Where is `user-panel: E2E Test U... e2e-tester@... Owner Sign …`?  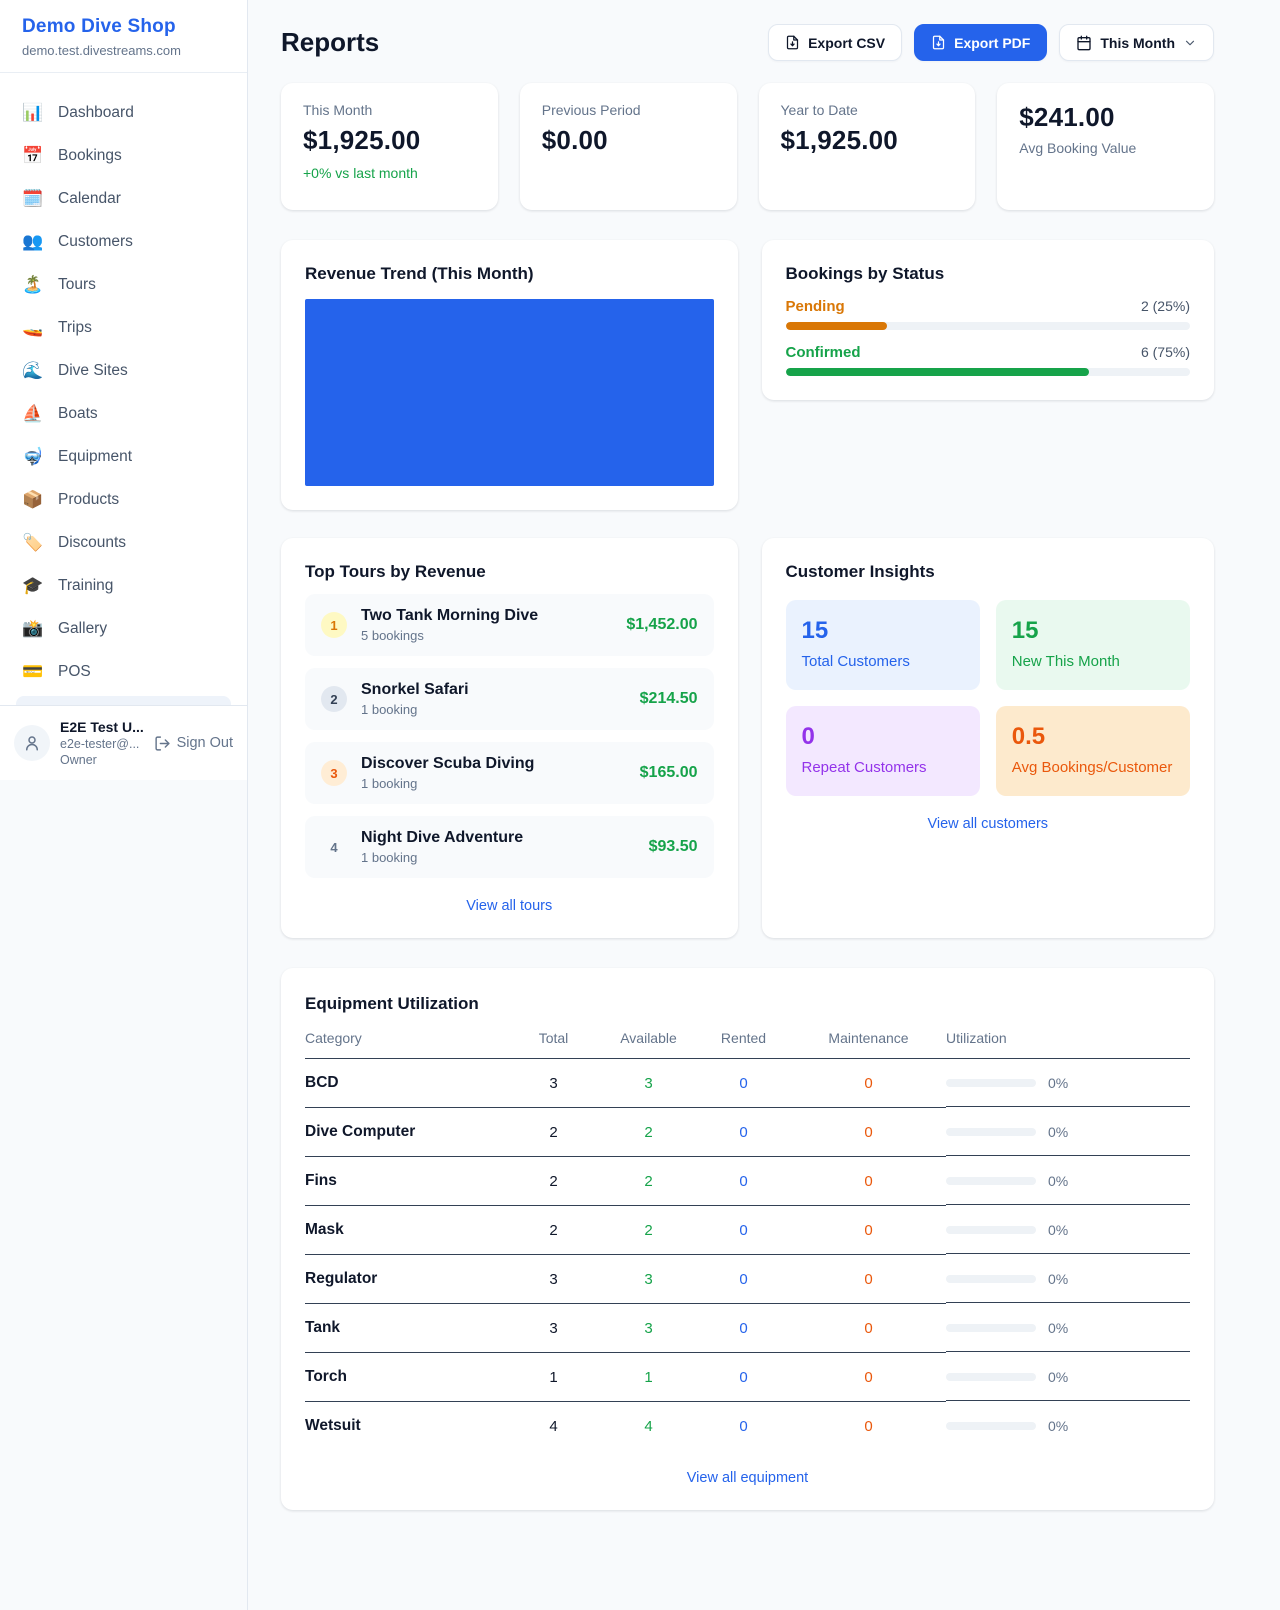
user-panel: E2E Test U... e2e-tester@... Owner Sign … is located at coordinates (123, 742).